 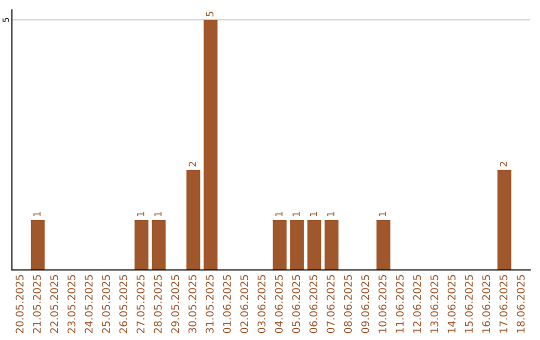 What do you see at coordinates (382, 304) in the screenshot?
I see `x-tick-label: 10.06.2025` at bounding box center [382, 304].